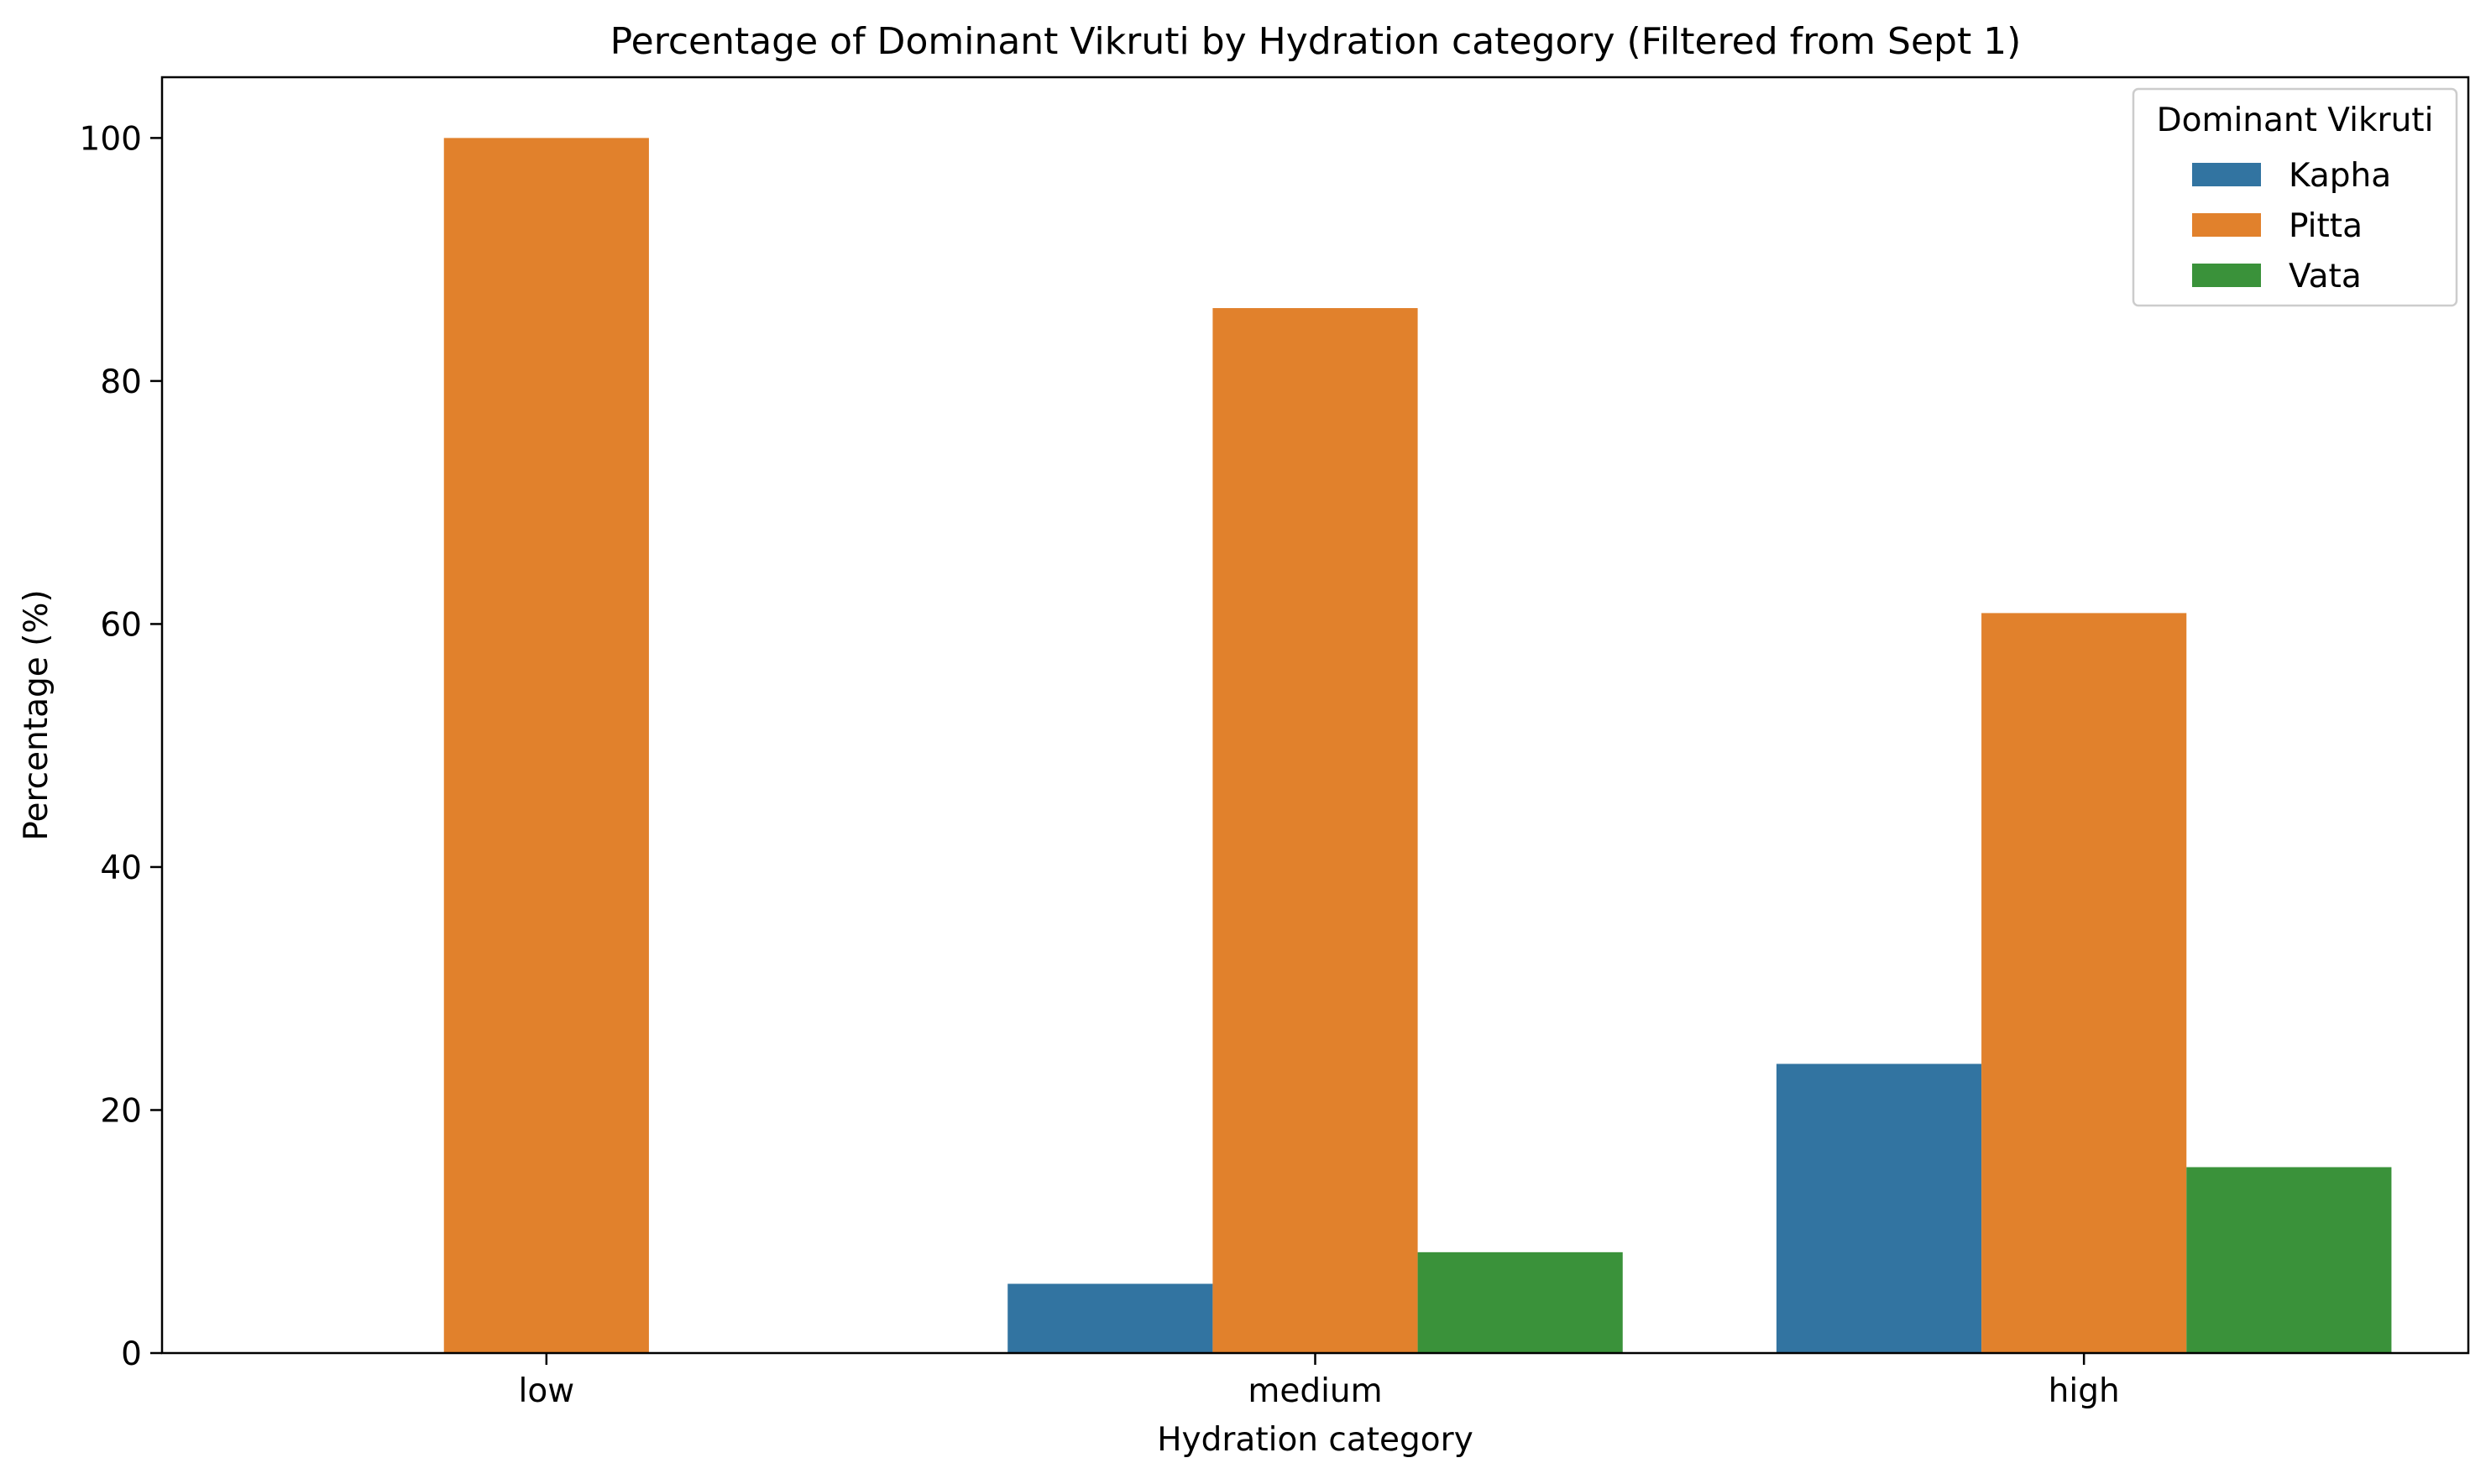 Image resolution: width=2491 pixels, height=1484 pixels. I want to click on y-tick-label: 20, so click(121, 1111).